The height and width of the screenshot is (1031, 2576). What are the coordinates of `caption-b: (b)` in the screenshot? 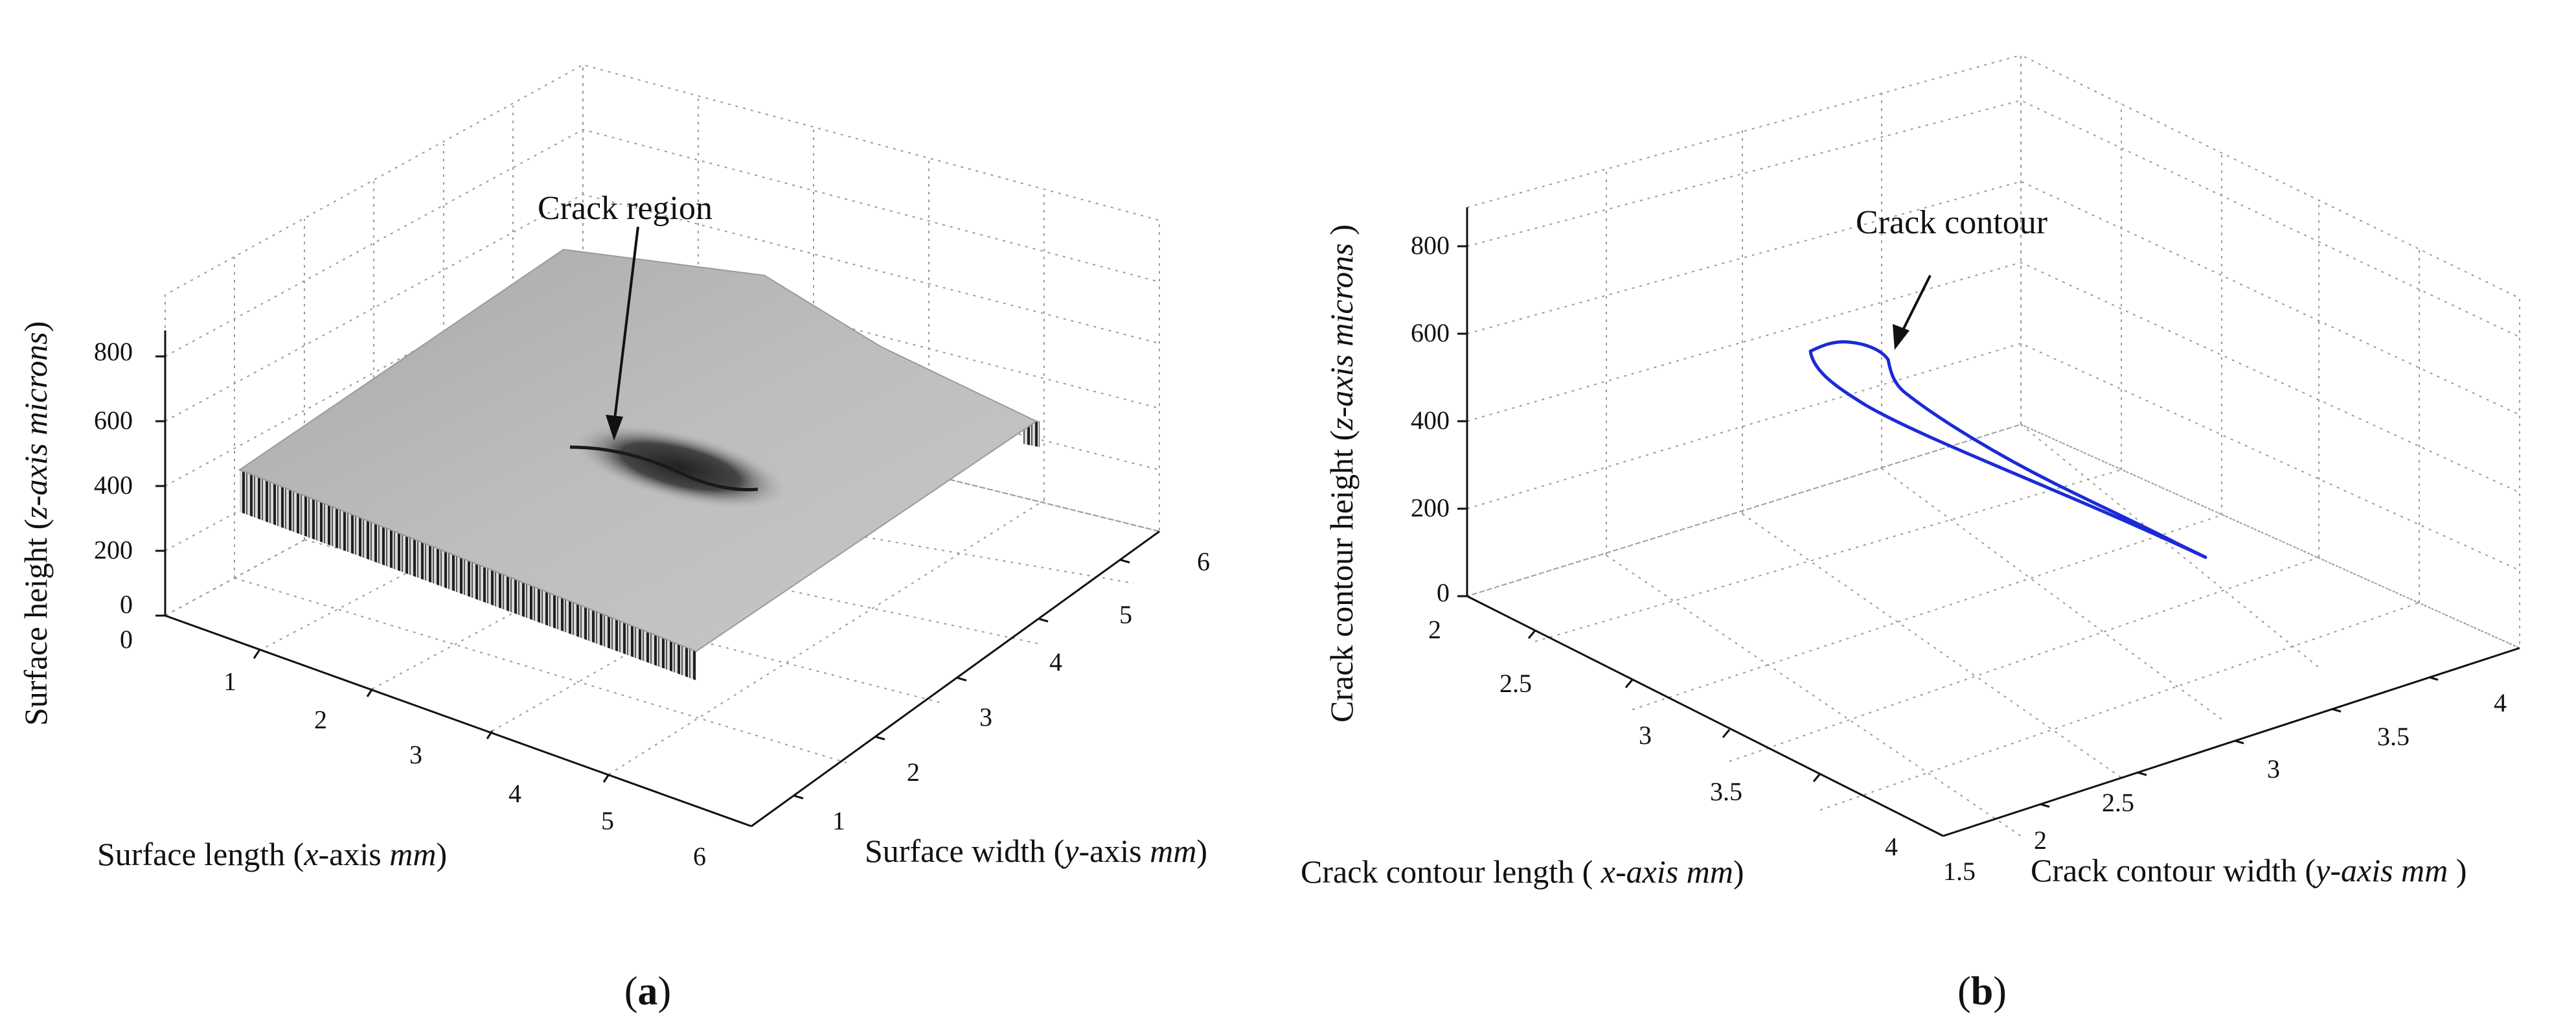 It's located at (1982, 991).